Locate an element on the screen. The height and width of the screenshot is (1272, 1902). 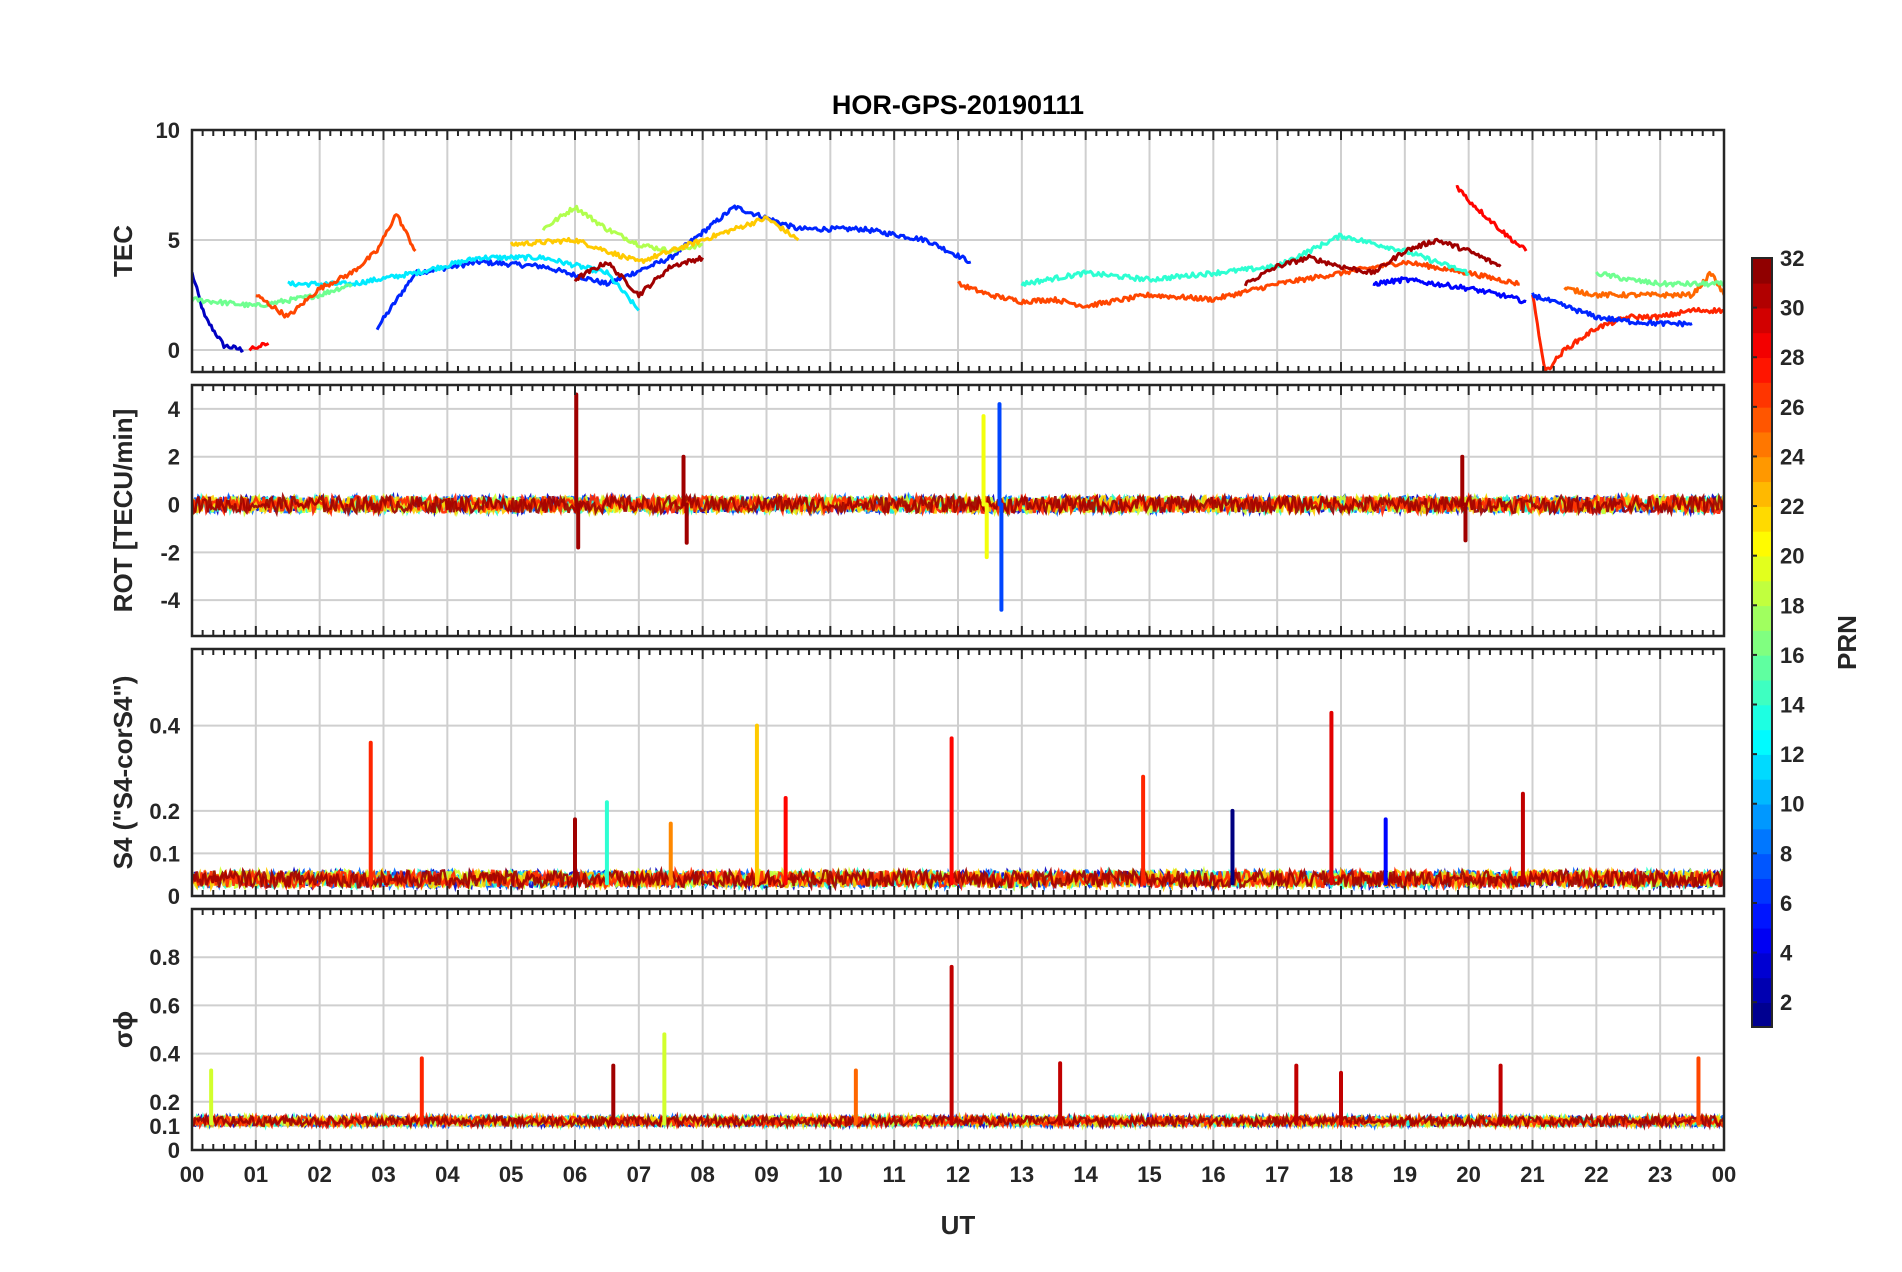
colorbar-tick-label: 18 is located at coordinates (1792, 605).